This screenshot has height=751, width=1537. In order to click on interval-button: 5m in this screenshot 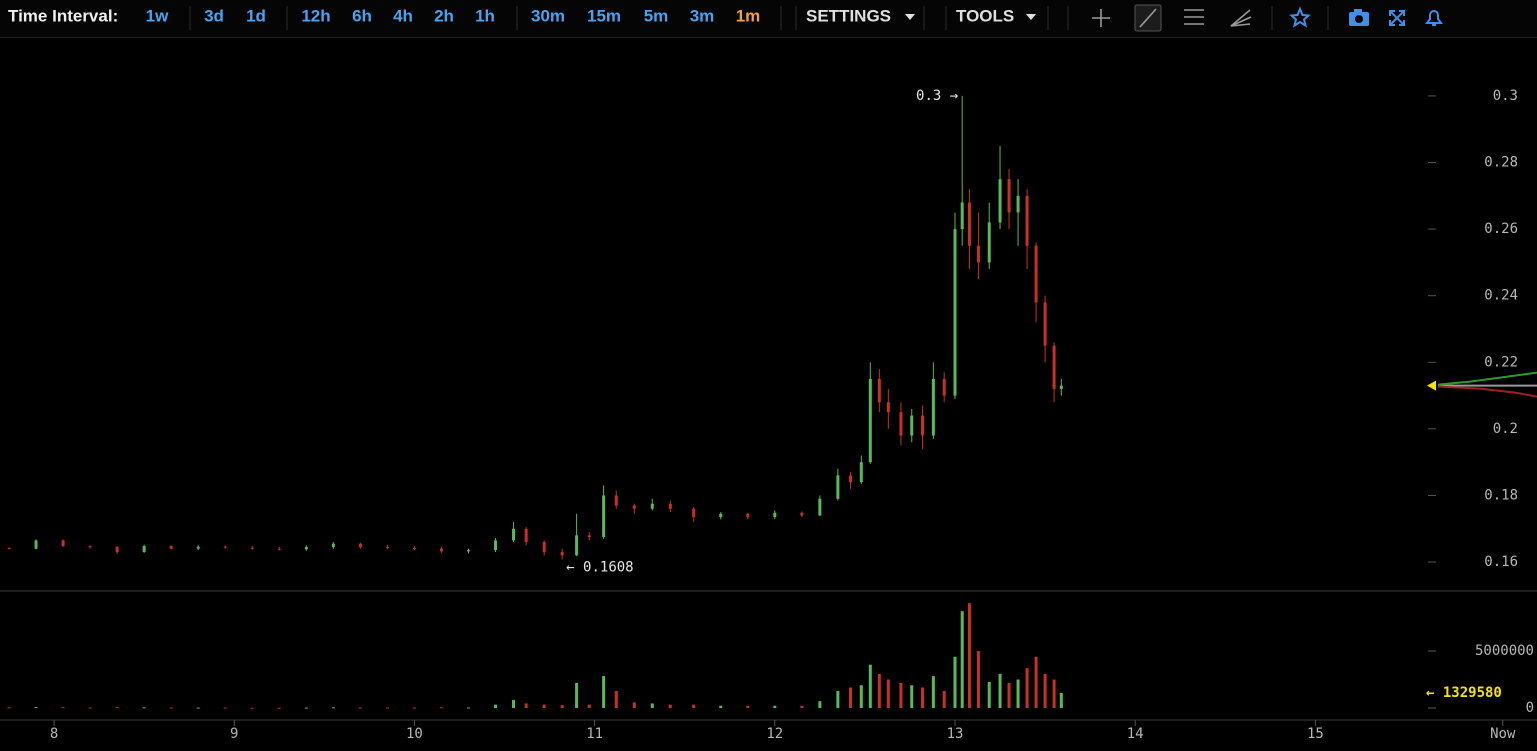, I will do `click(656, 15)`.